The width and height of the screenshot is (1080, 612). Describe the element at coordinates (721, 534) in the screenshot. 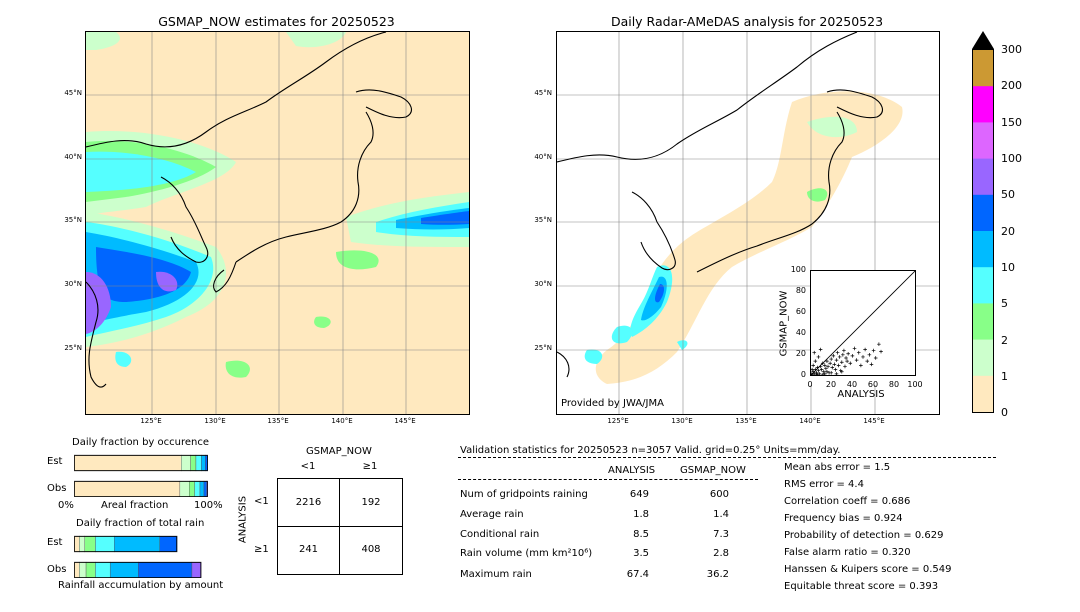

I see `stat-gsmap-conditional: 7.3` at that location.